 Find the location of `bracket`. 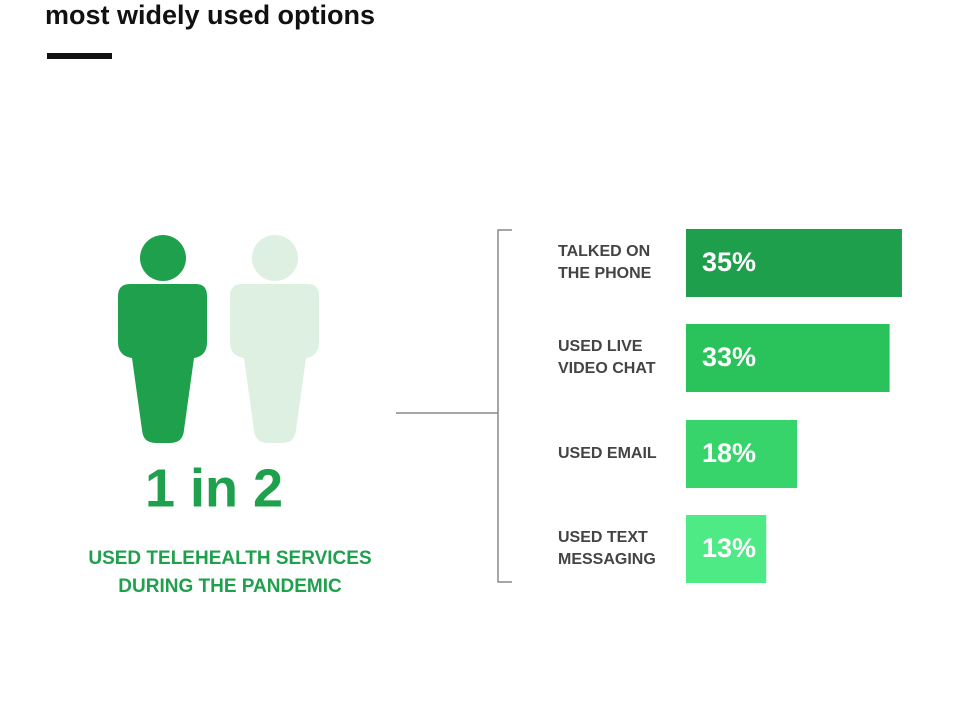

bracket is located at coordinates (454, 406).